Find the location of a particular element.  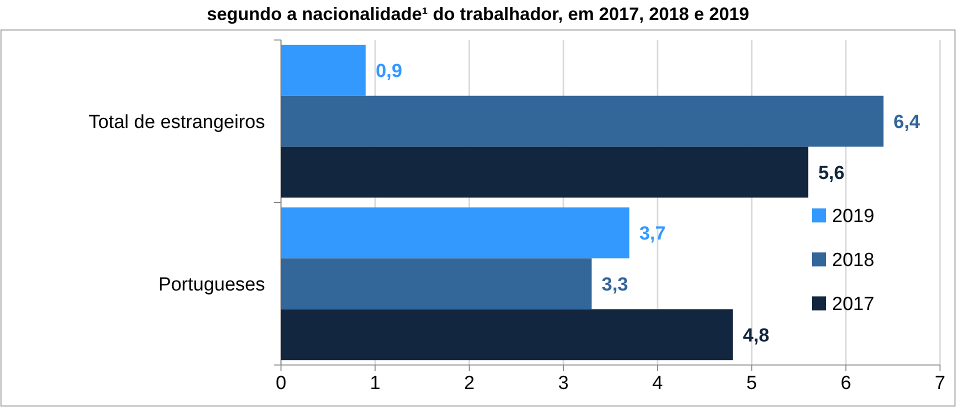

x-tick-label: 4 is located at coordinates (658, 383).